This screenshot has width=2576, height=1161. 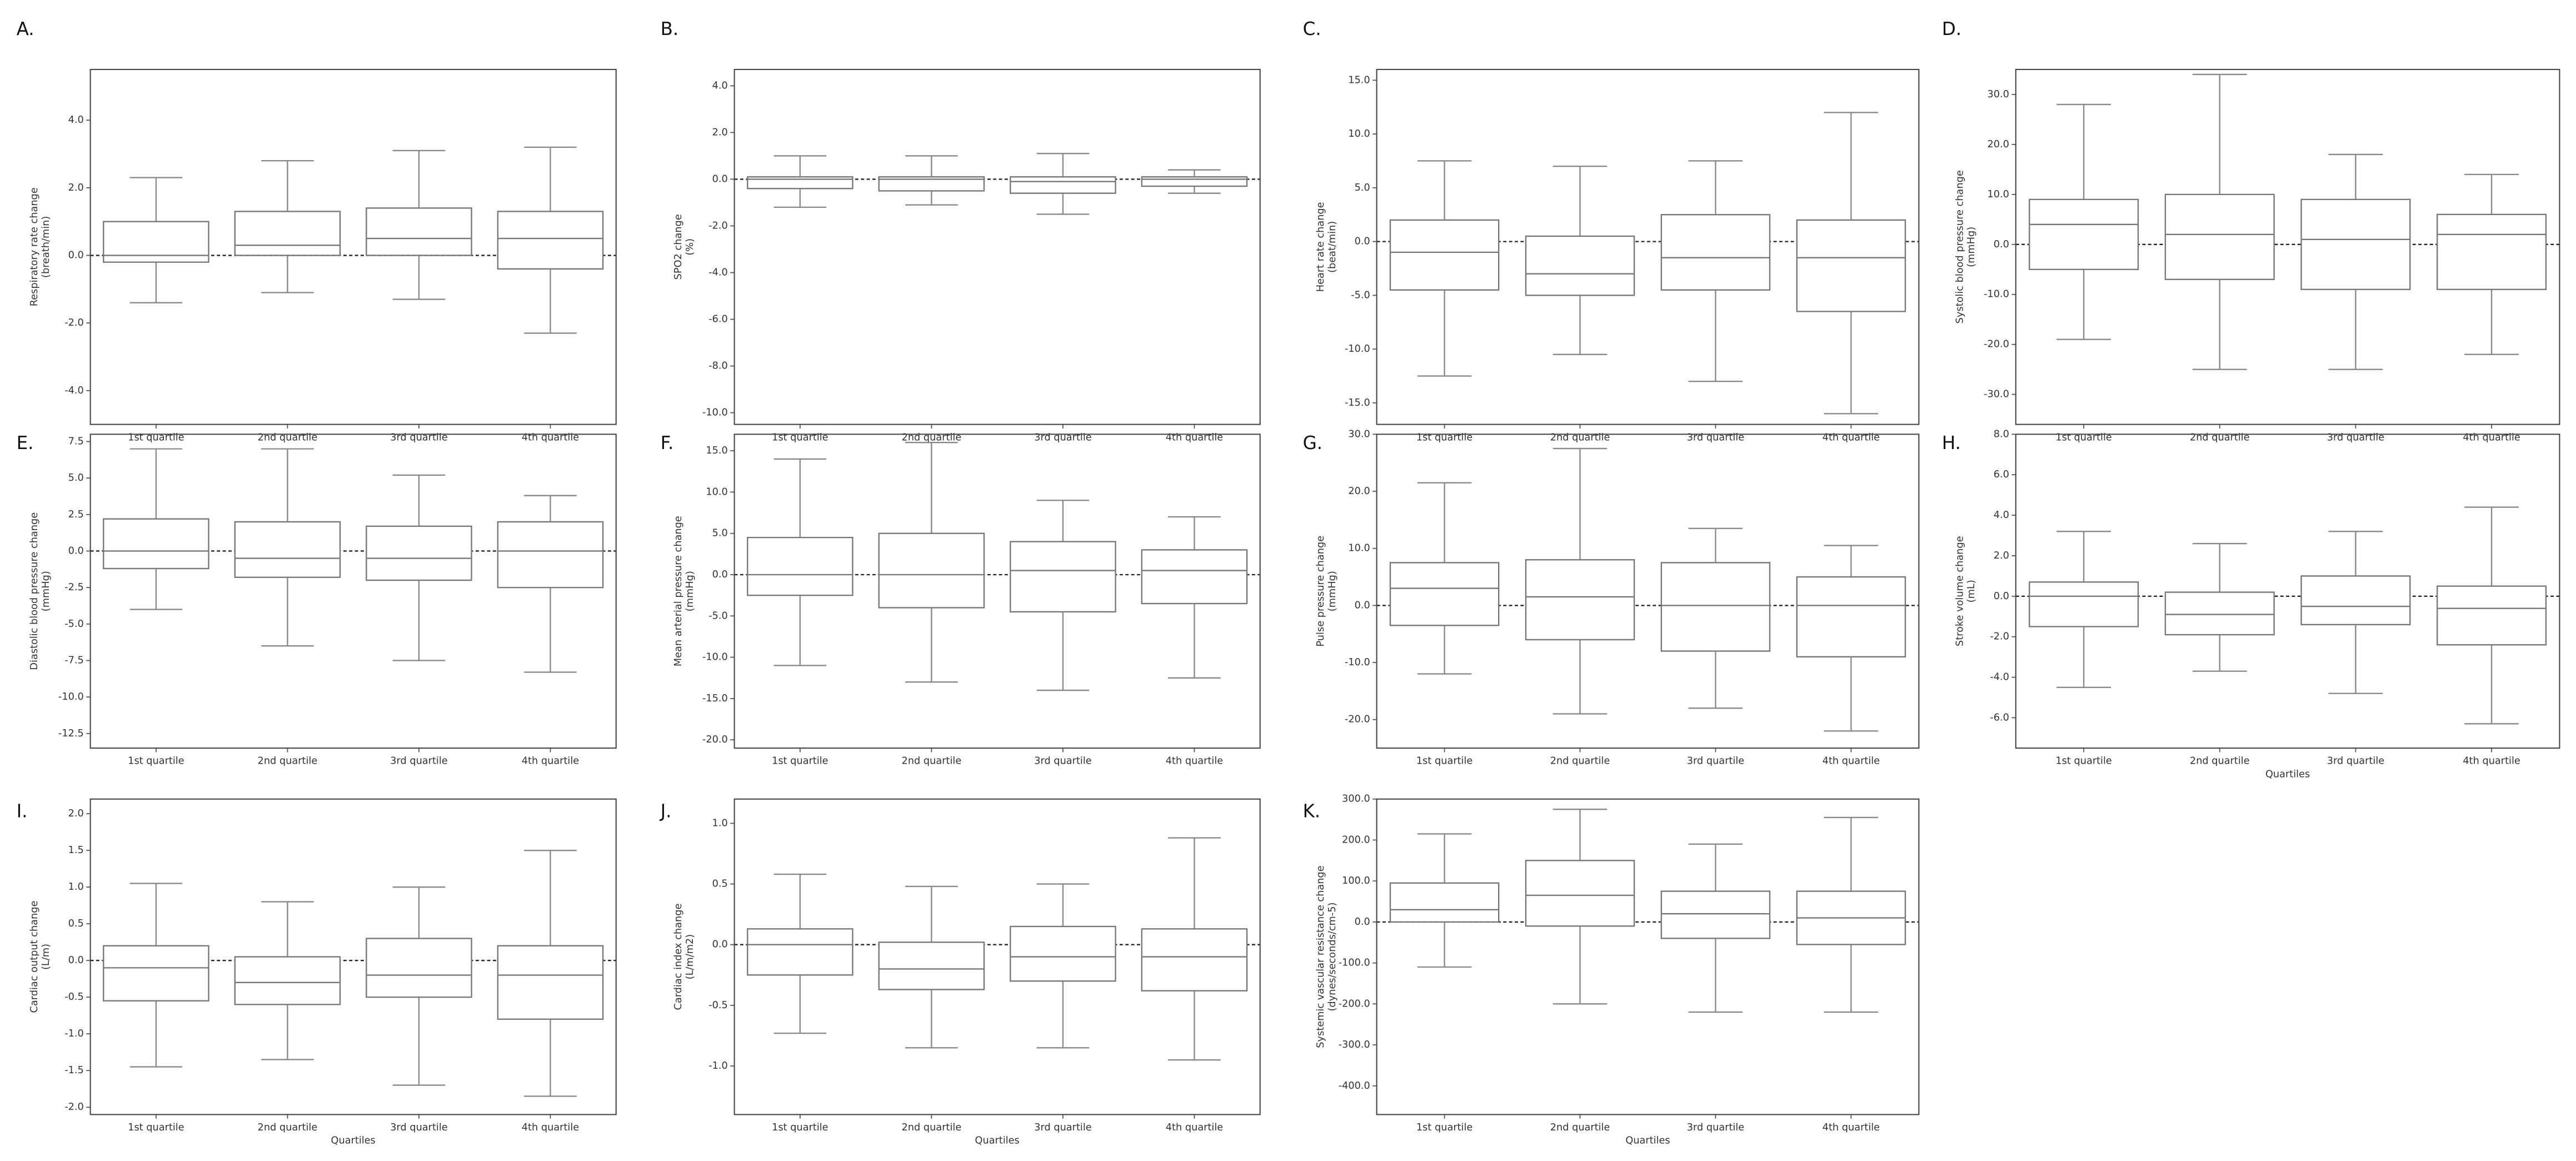 What do you see at coordinates (76, 514) in the screenshot?
I see `y-tick-label: 2.5` at bounding box center [76, 514].